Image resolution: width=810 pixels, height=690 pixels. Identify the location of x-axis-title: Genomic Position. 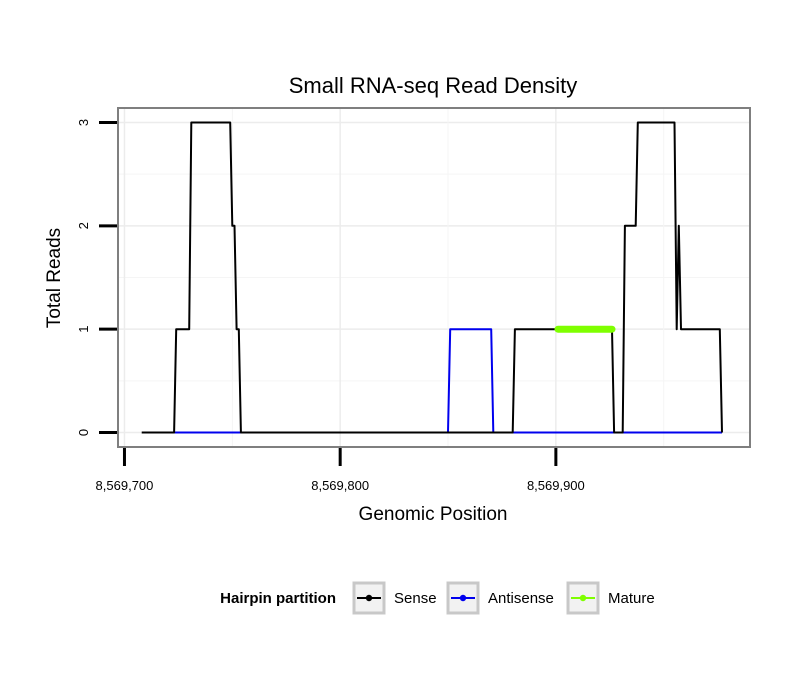
(433, 514).